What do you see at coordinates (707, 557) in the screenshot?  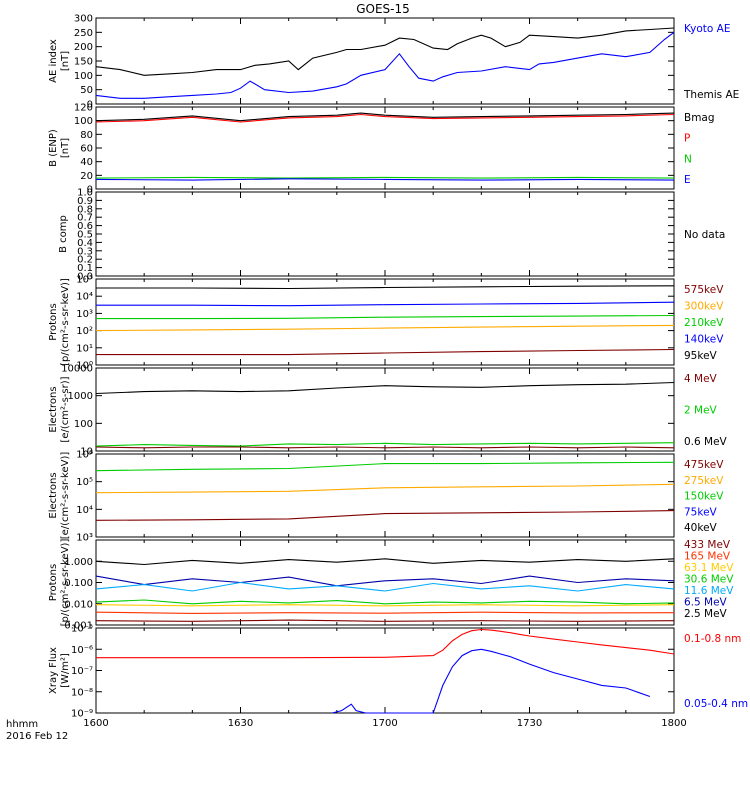 I see `legend-entry: 165 MeV` at bounding box center [707, 557].